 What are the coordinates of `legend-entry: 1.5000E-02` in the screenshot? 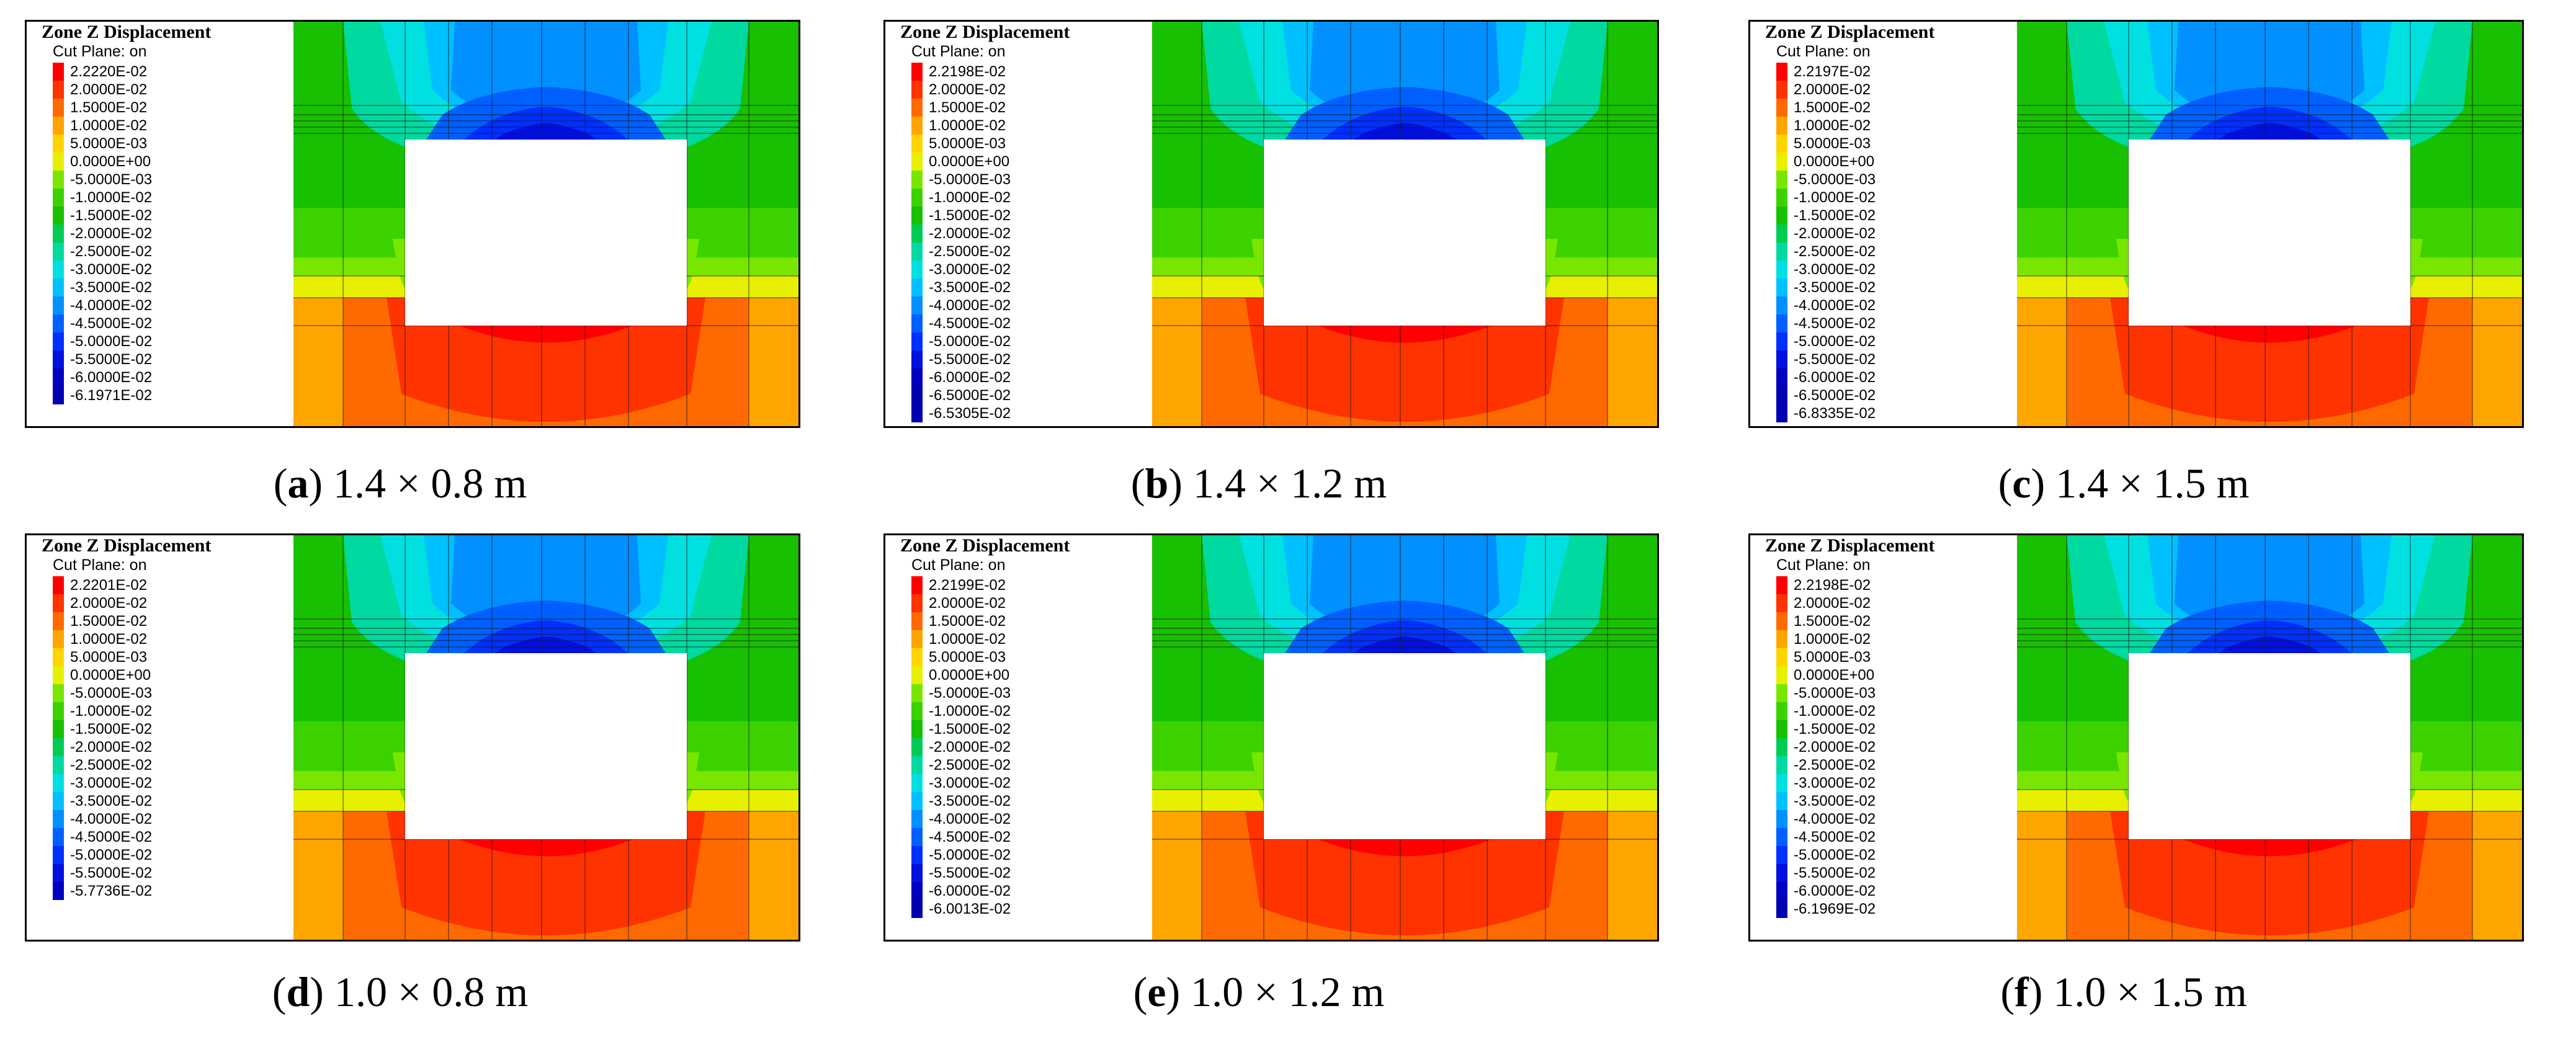 It's located at (1029, 108).